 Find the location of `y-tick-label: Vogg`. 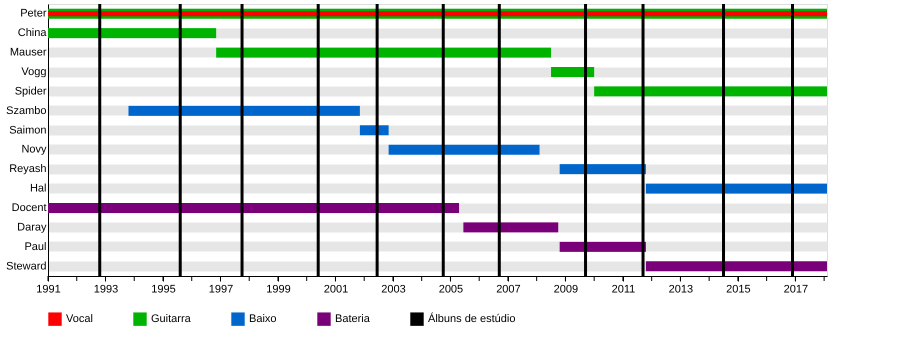

y-tick-label: Vogg is located at coordinates (33, 72).